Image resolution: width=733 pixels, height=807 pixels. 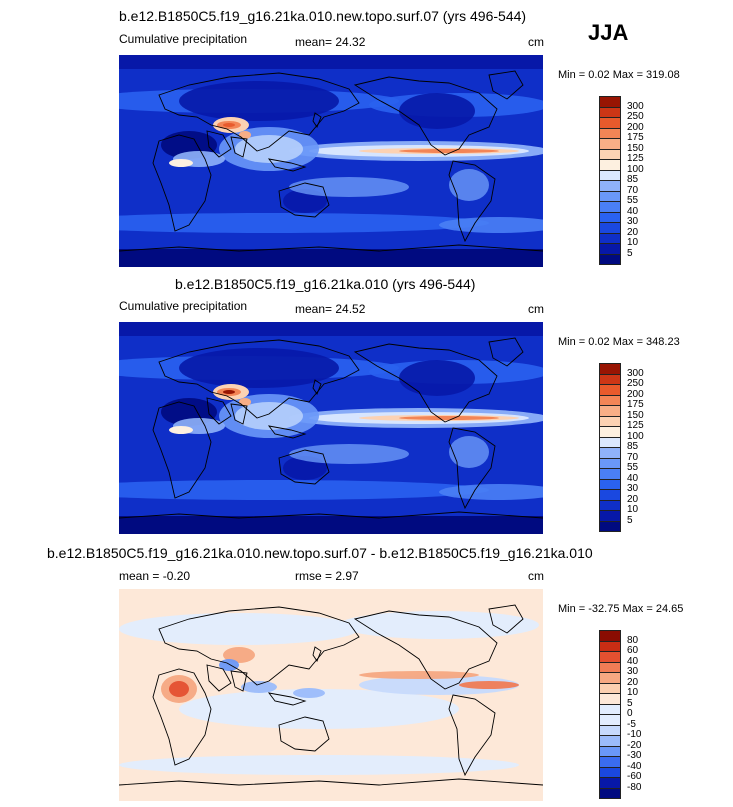 What do you see at coordinates (631, 724) in the screenshot?
I see `colorbar-tick-label: -5` at bounding box center [631, 724].